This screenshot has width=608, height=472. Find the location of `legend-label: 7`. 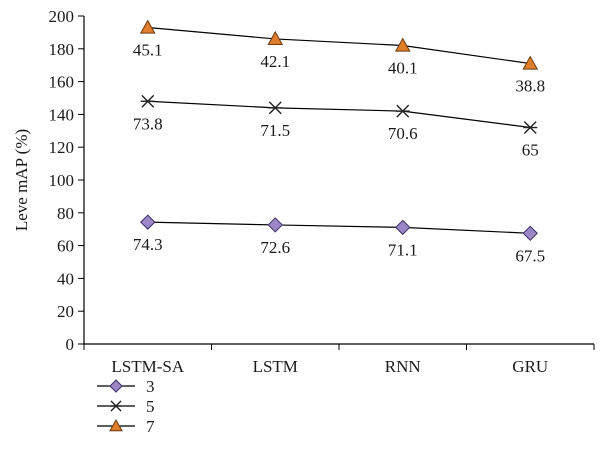

legend-label: 7 is located at coordinates (150, 426).